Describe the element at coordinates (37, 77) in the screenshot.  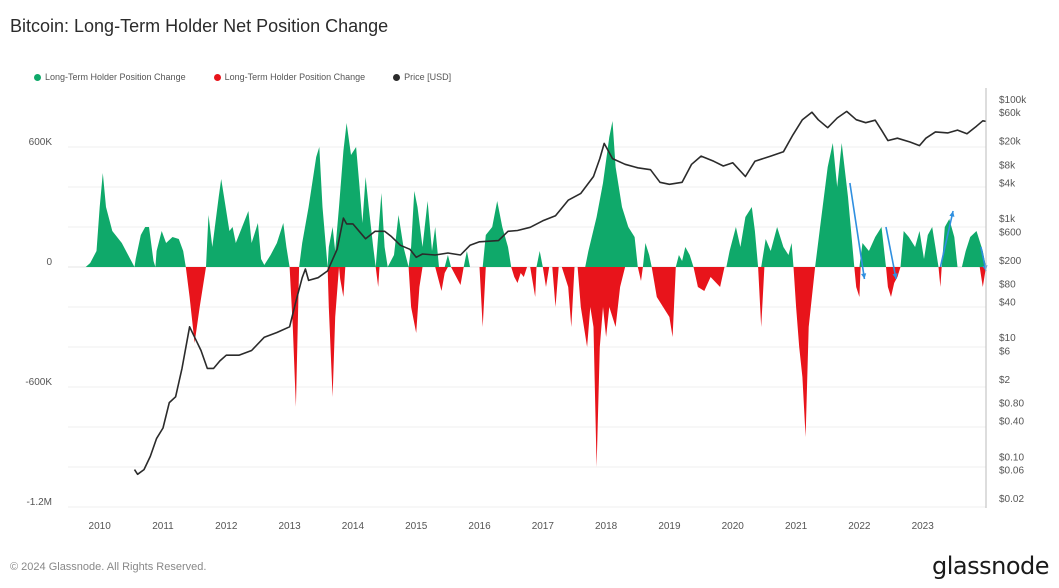
I see `legend-dot-green-icon` at that location.